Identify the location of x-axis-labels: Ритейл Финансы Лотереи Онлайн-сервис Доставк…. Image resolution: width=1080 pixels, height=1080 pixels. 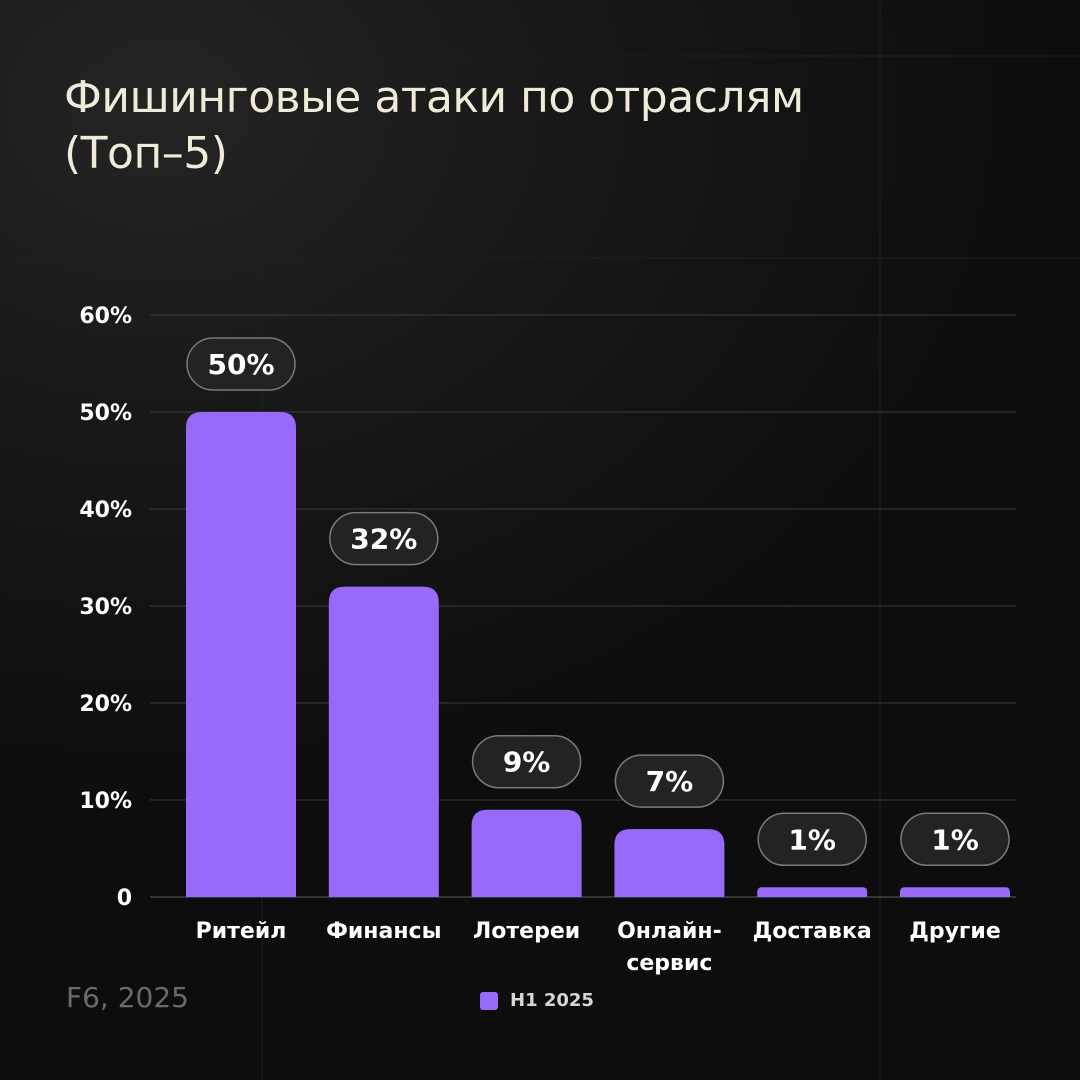
(598, 947).